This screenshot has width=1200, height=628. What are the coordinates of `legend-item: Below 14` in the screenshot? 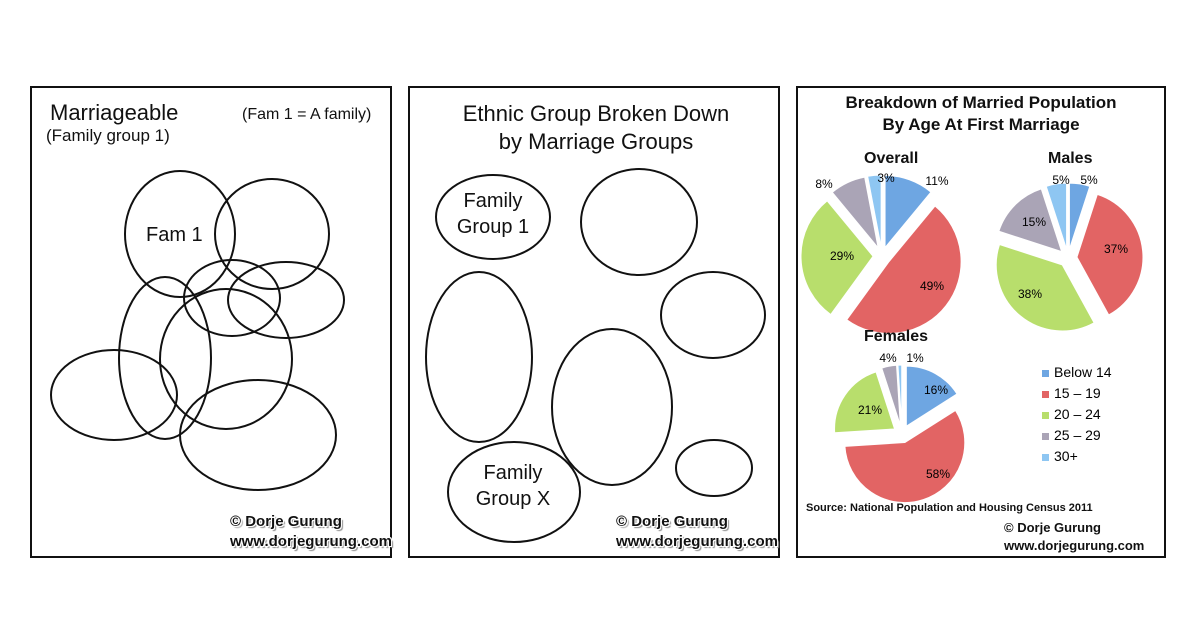 It's located at (1077, 372).